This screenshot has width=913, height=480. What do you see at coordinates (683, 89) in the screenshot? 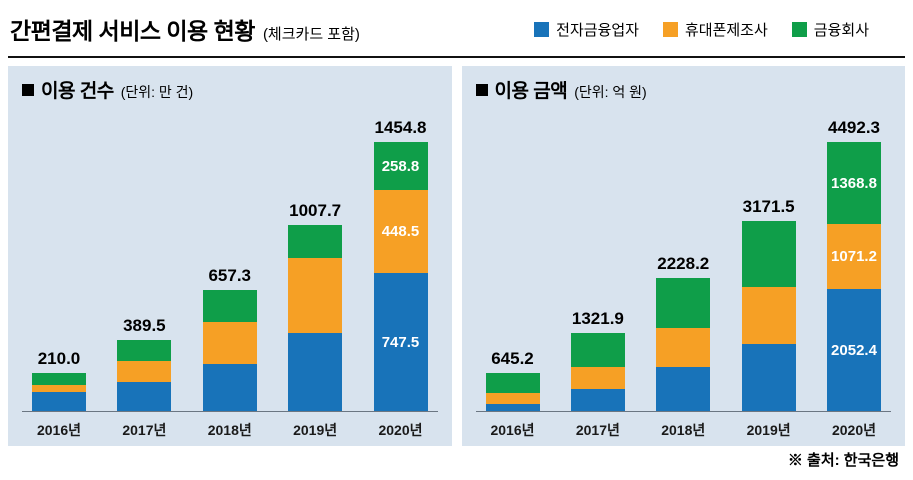
I see `panel-header: 이용 금액 (단위: 억 원)` at bounding box center [683, 89].